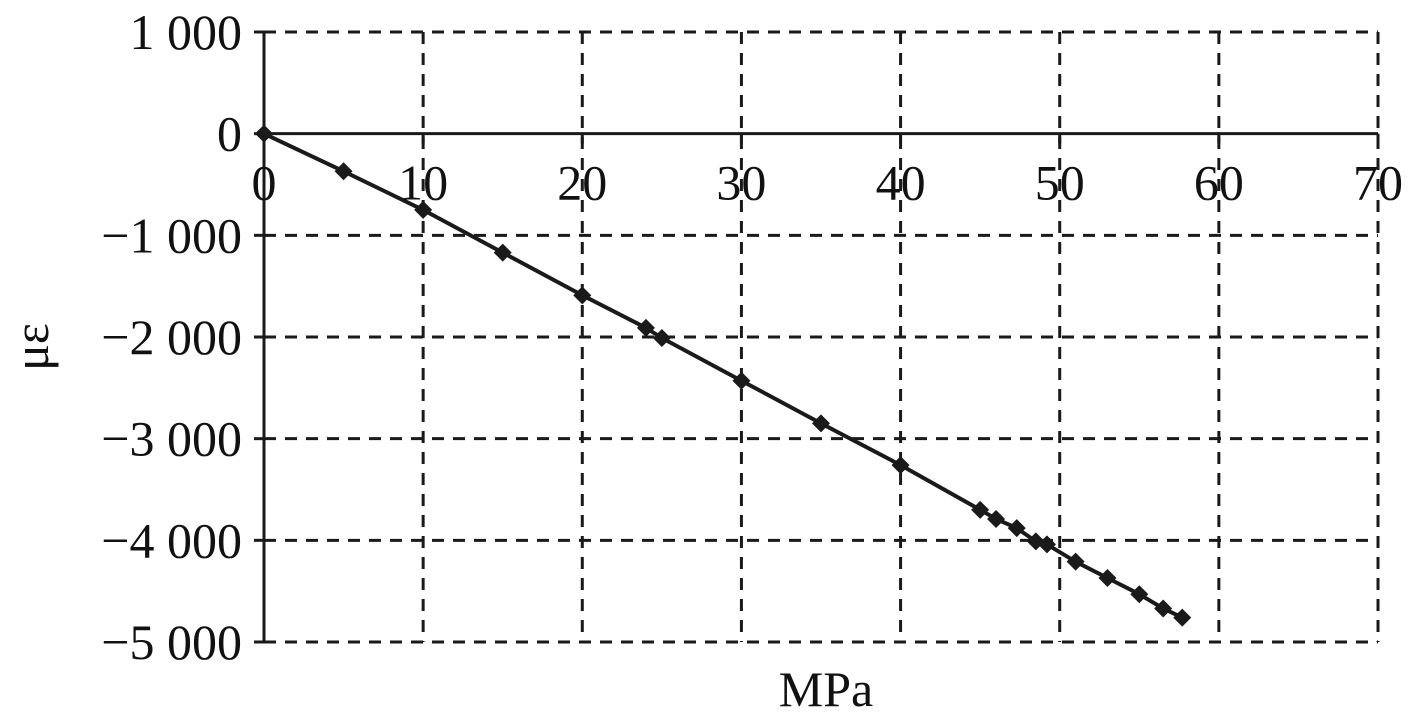 This screenshot has width=1417, height=714. What do you see at coordinates (186, 32) in the screenshot?
I see `y-tick-label: 1 000` at bounding box center [186, 32].